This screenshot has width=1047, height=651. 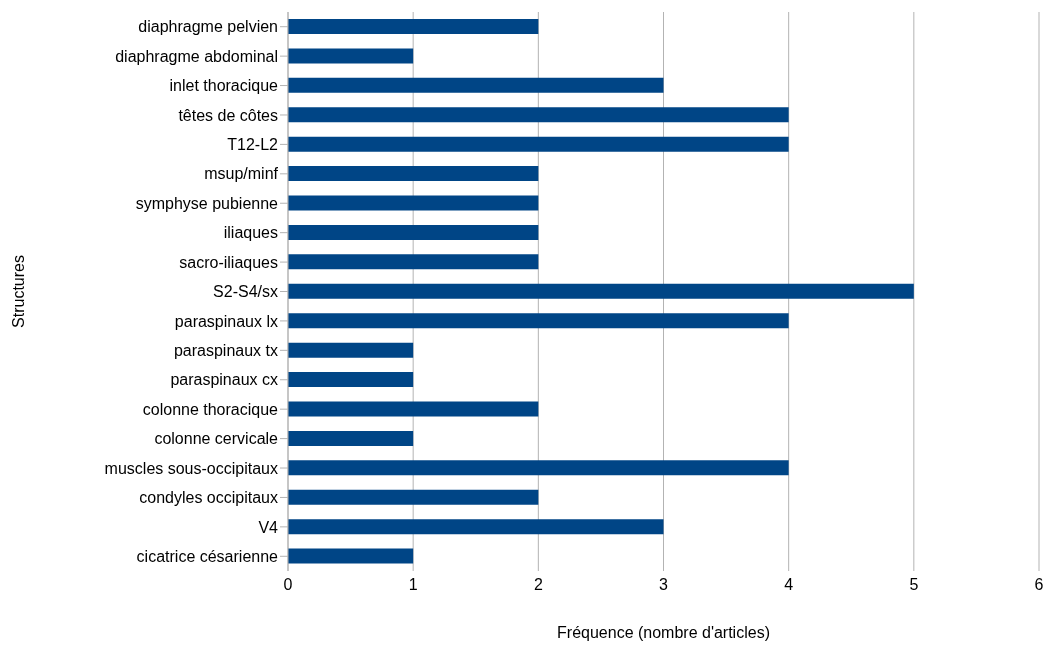 I want to click on y-axis-title: Structures, so click(x=18, y=291).